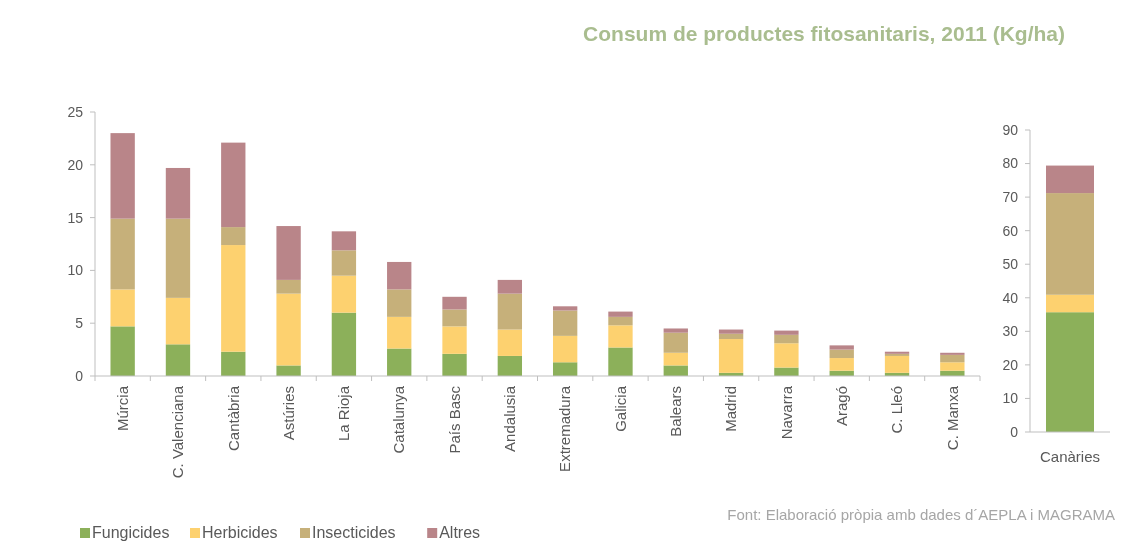  Describe the element at coordinates (178, 432) in the screenshot. I see `x-tick-label: C. Valenciana` at that location.